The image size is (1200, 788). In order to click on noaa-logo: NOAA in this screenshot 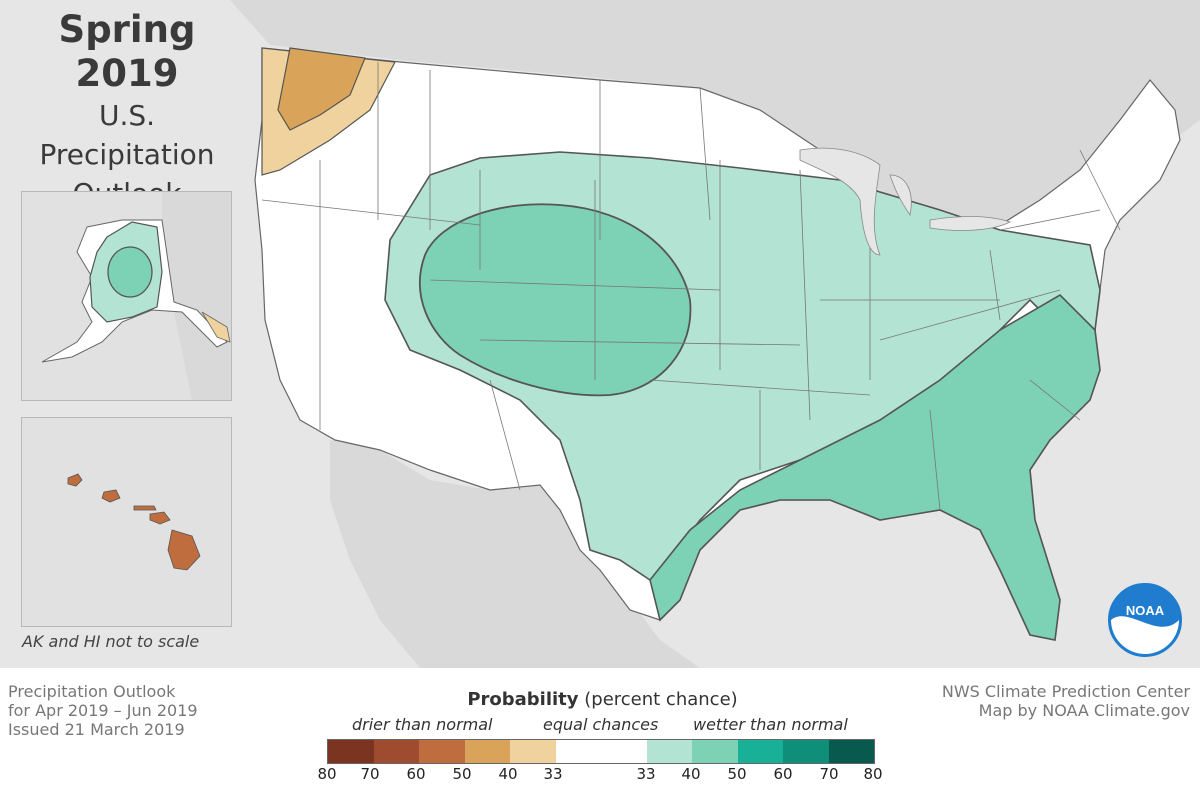, I will do `click(1145, 620)`.